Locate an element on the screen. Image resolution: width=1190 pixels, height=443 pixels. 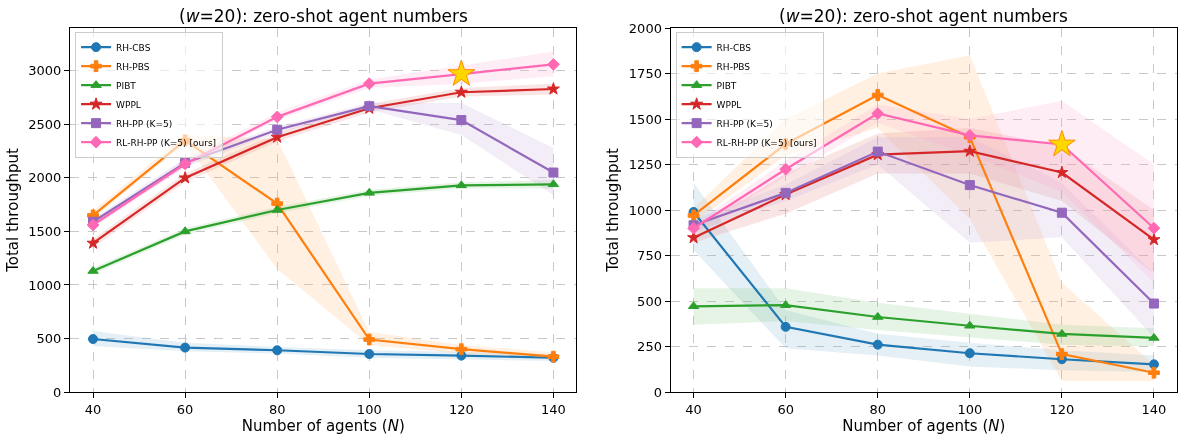
y-tick-label: 1250 is located at coordinates (645, 165).